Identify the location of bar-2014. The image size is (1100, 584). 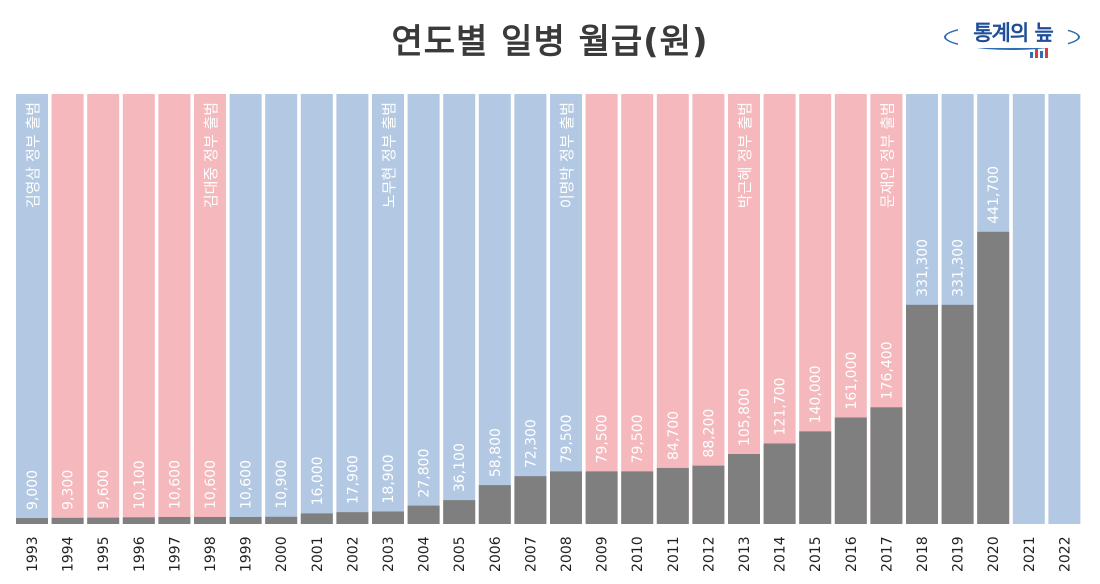
(779, 483).